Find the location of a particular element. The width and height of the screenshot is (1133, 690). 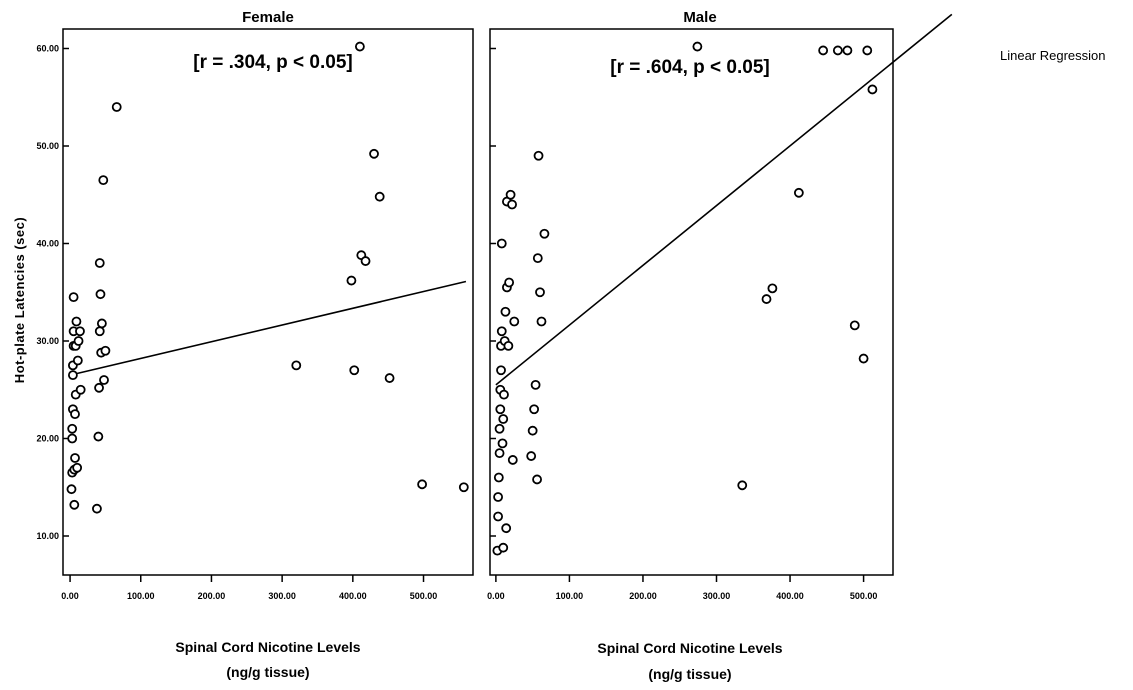

male-xtick-label: 400.00 is located at coordinates (790, 596).